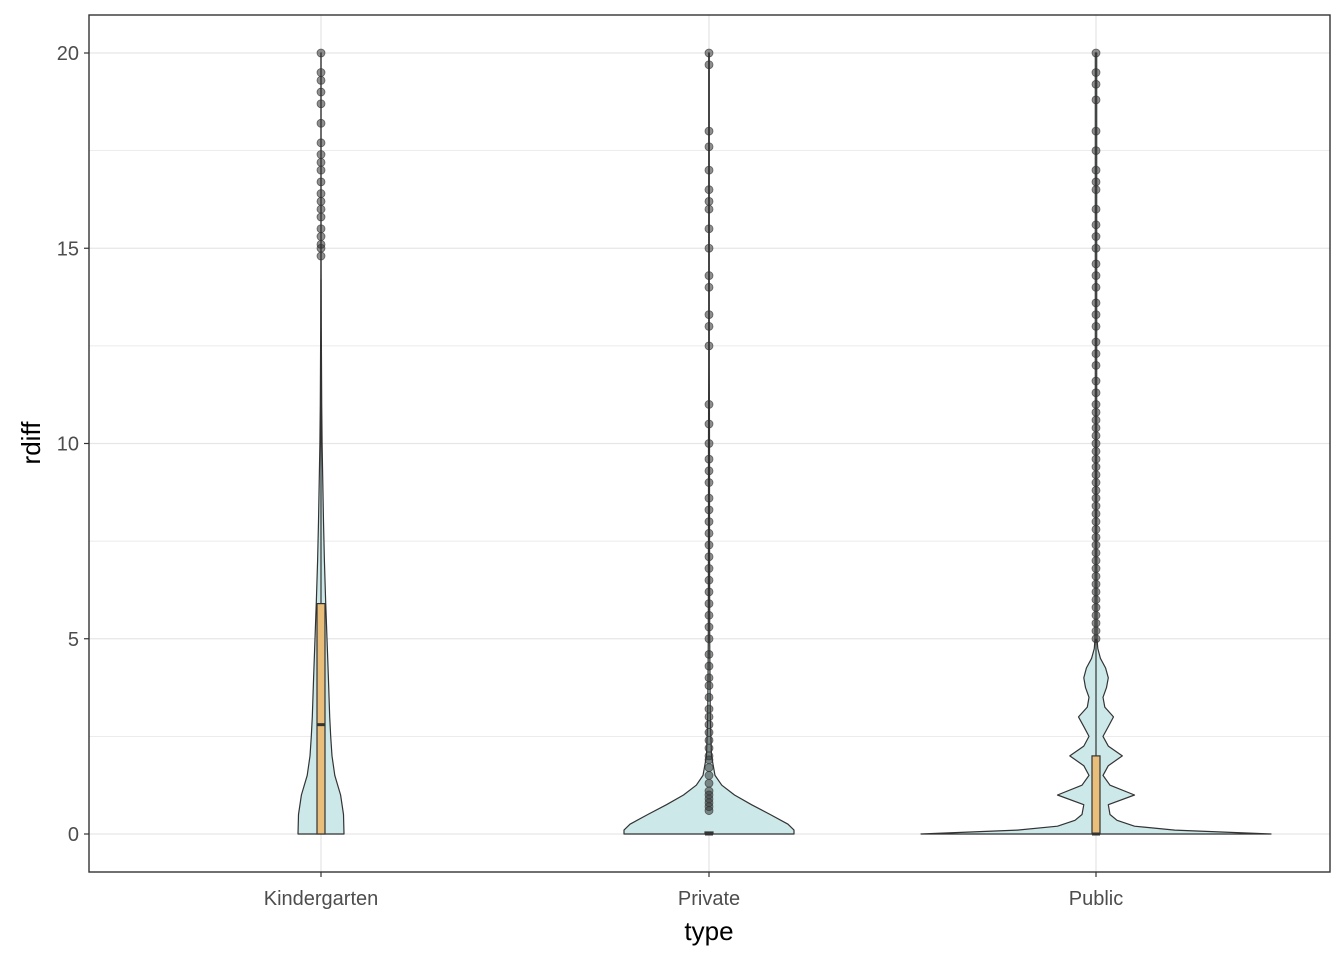 The image size is (1344, 960). I want to click on x-tick-label: Public, so click(1096, 899).